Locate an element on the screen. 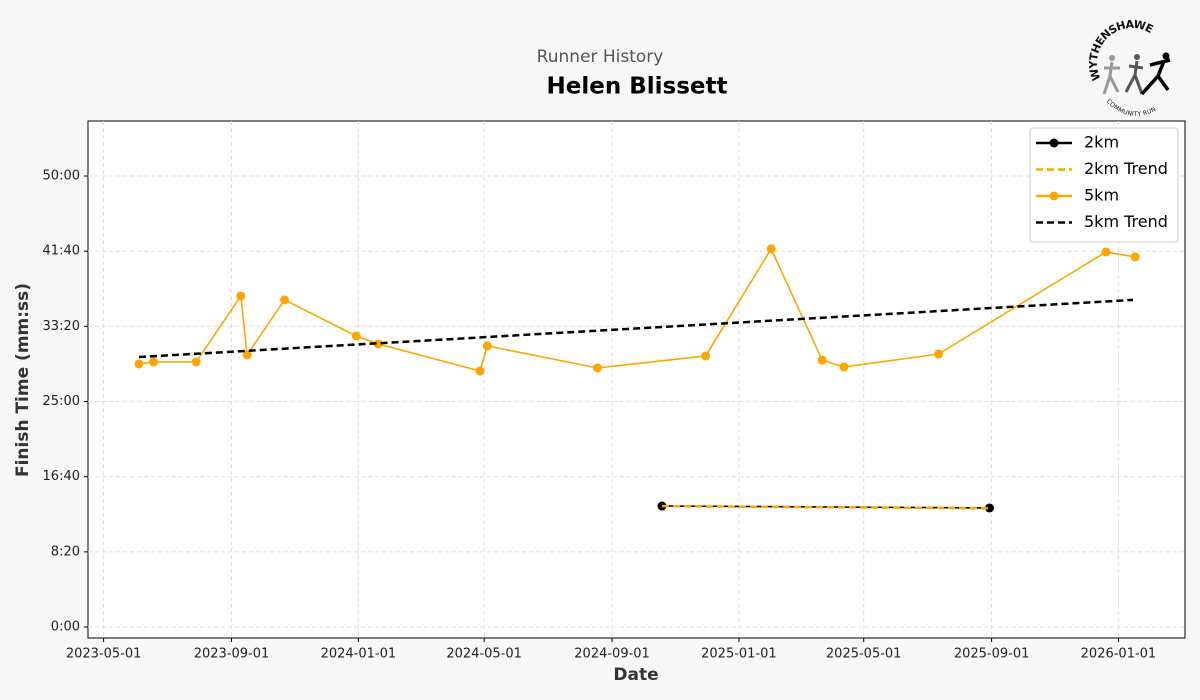 The width and height of the screenshot is (1200, 700). logo-bottom: COMMUNITY RUN is located at coordinates (1131, 108).